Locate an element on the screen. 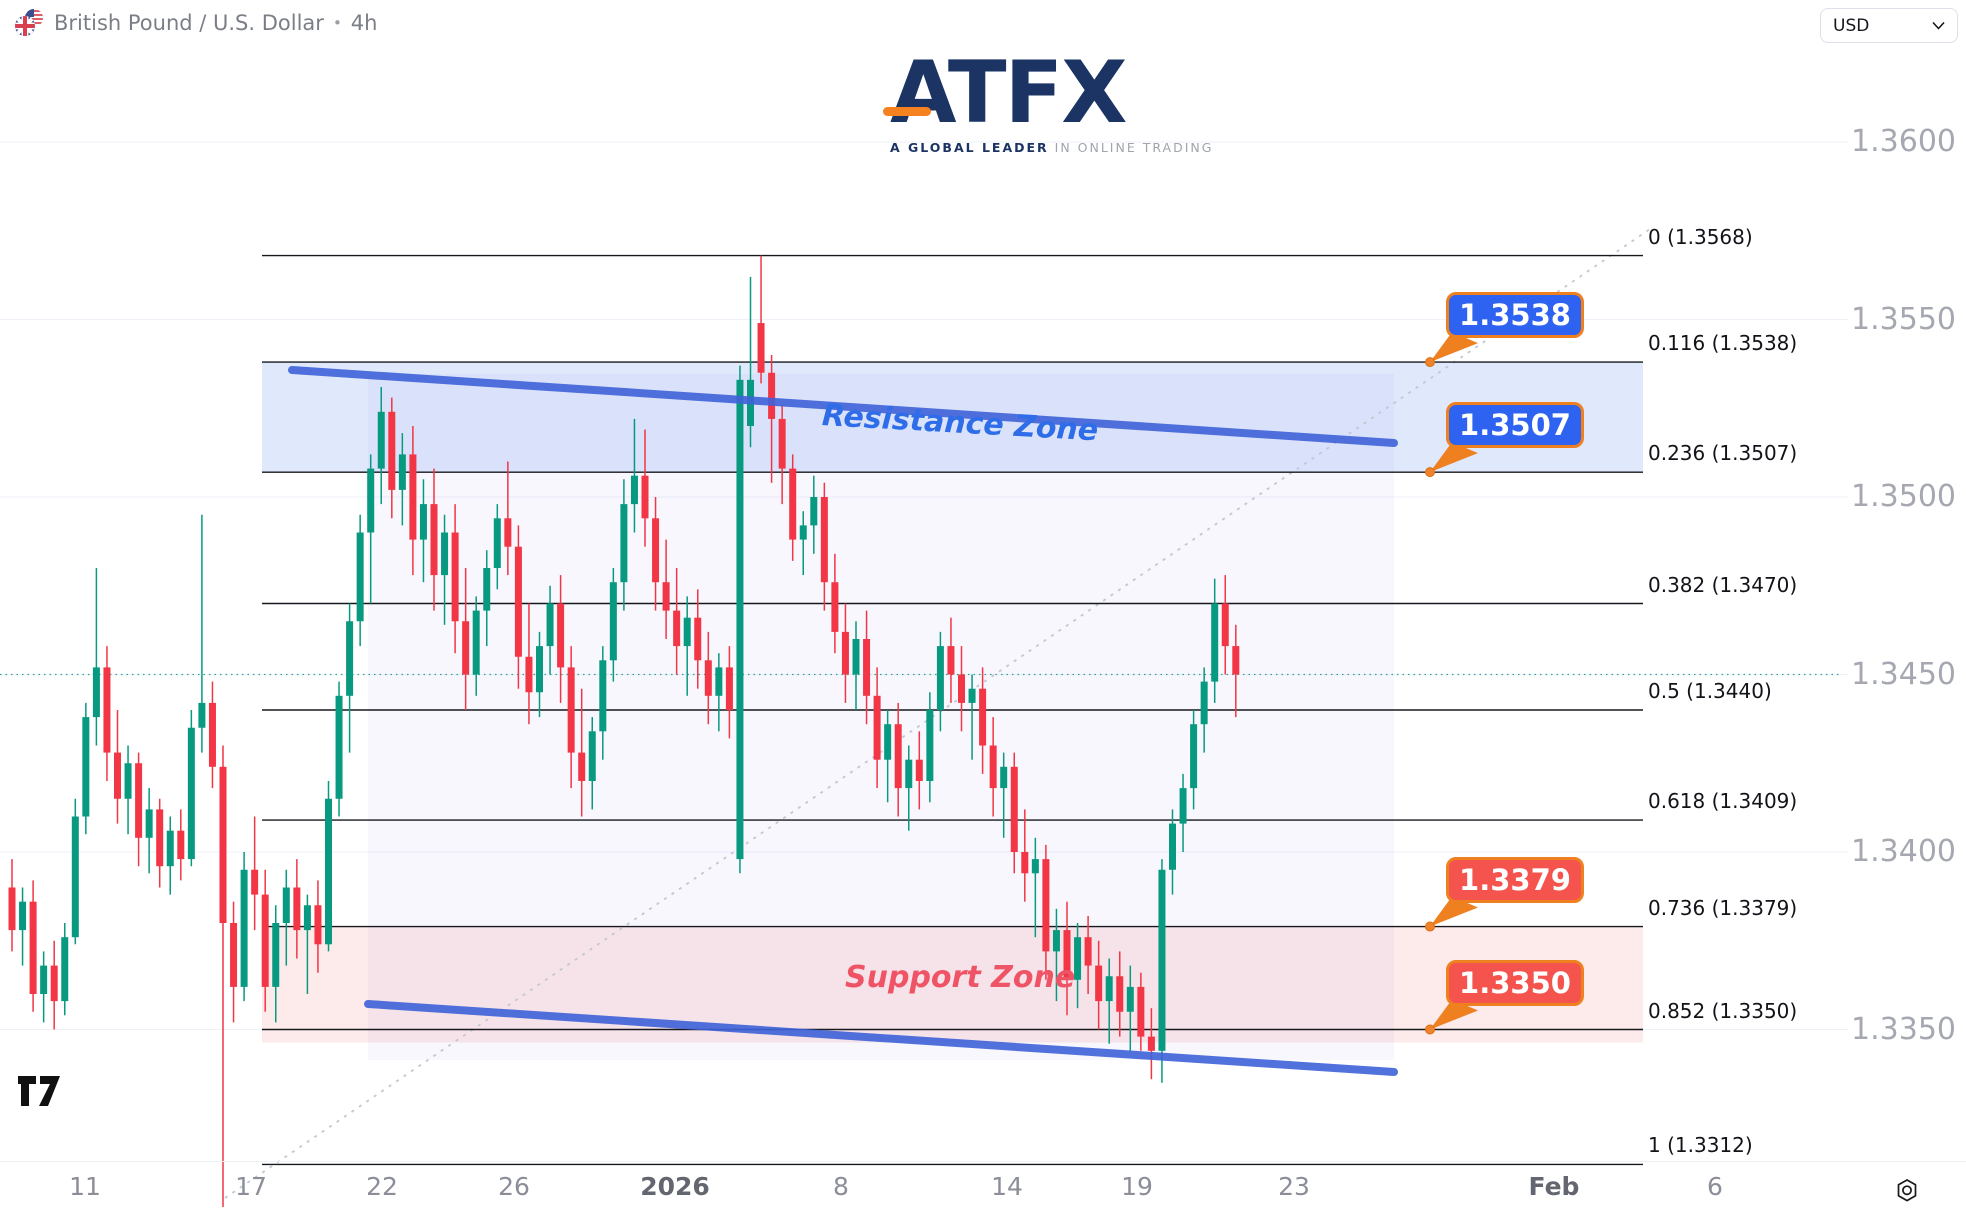 The width and height of the screenshot is (1966, 1221). fib-level-label: 0.852 (1.3350) is located at coordinates (1723, 1010).